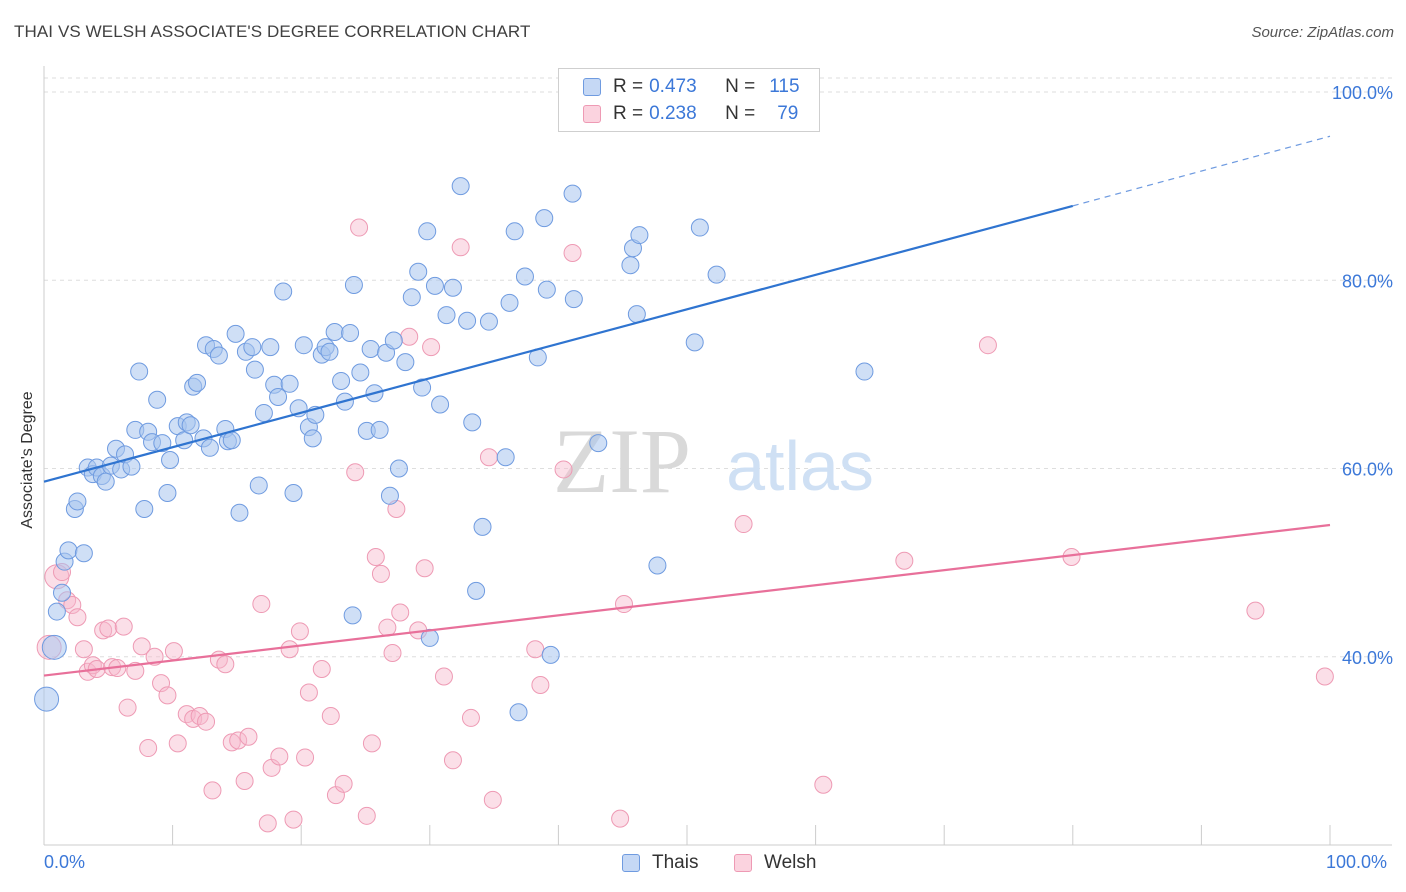 This screenshot has width=1406, height=892. What do you see at coordinates (784, 86) in the screenshot?
I see `n-value: 115` at bounding box center [784, 86].